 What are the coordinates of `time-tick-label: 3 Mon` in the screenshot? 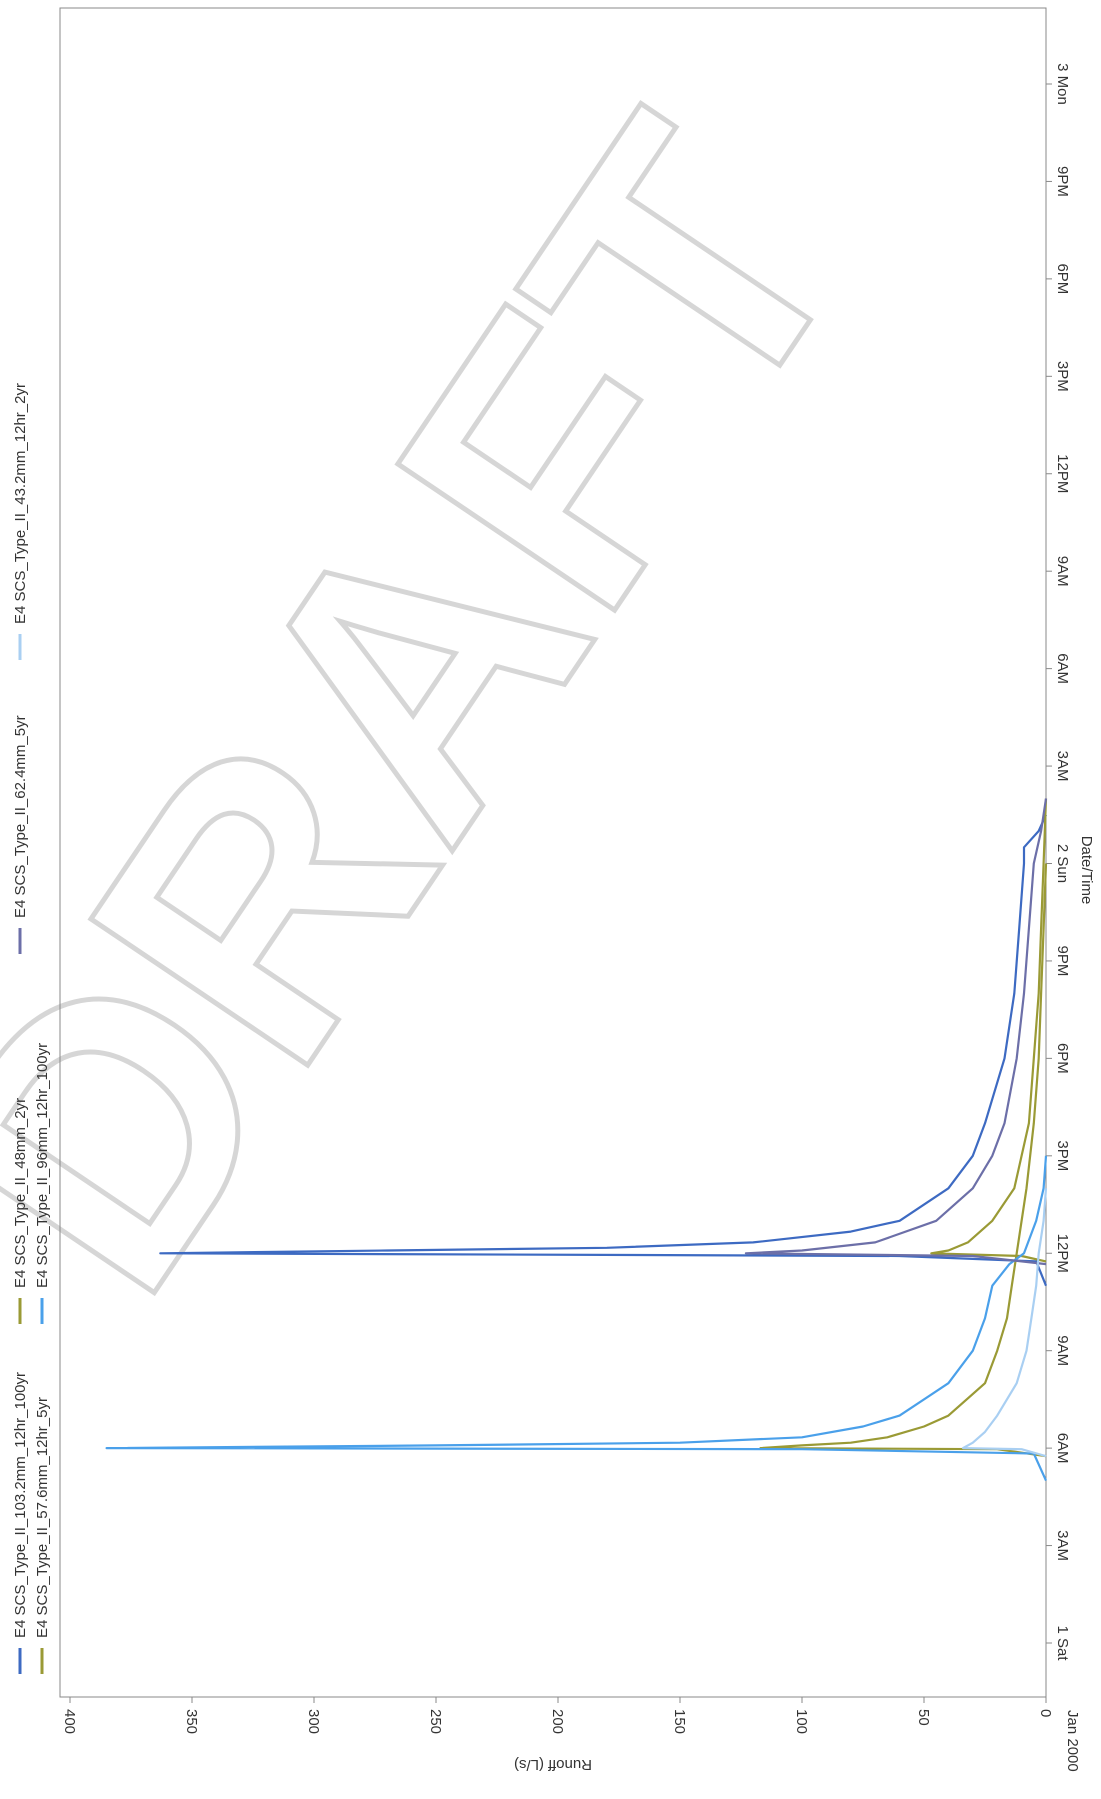 It's located at (1062, 84).